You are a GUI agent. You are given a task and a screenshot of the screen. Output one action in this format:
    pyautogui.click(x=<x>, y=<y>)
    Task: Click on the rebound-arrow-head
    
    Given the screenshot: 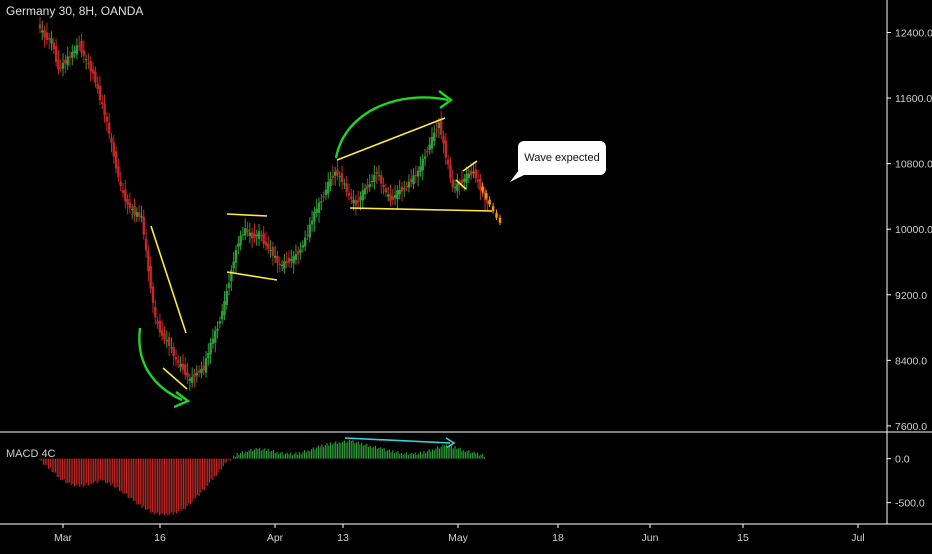 What is the action you would take?
    pyautogui.click(x=182, y=400)
    